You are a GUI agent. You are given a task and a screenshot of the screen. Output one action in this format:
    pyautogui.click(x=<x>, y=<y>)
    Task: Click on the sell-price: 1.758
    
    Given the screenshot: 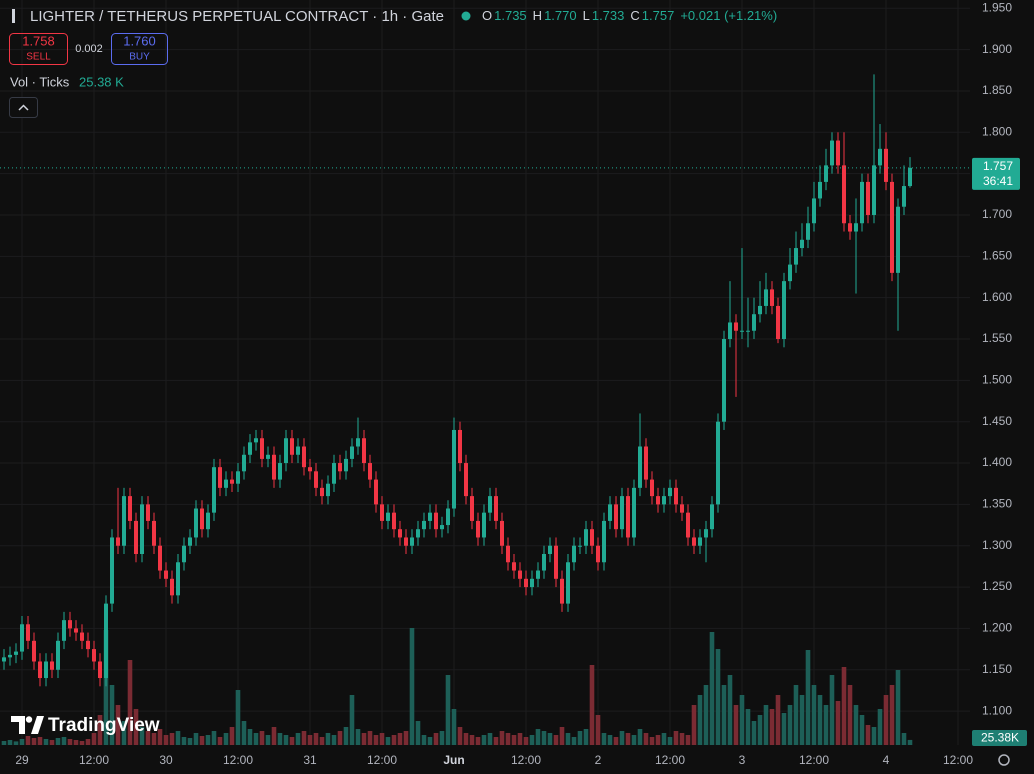 What is the action you would take?
    pyautogui.click(x=38, y=40)
    